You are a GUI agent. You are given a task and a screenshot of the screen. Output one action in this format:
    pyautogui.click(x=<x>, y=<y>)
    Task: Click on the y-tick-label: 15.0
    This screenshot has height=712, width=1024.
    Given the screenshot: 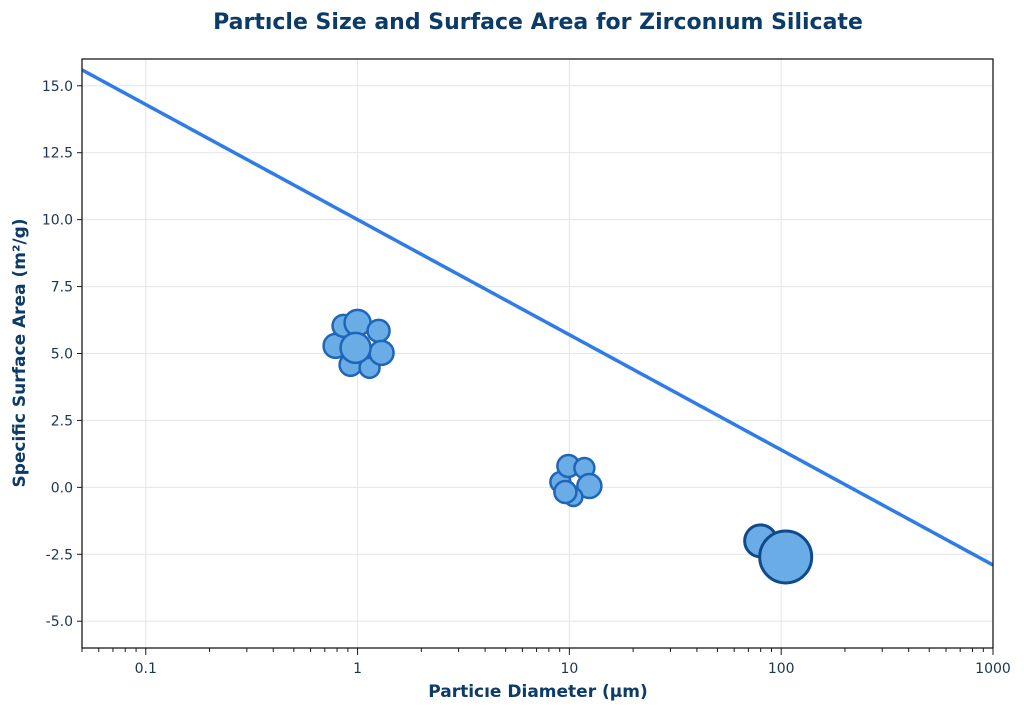 What is the action you would take?
    pyautogui.click(x=57, y=87)
    